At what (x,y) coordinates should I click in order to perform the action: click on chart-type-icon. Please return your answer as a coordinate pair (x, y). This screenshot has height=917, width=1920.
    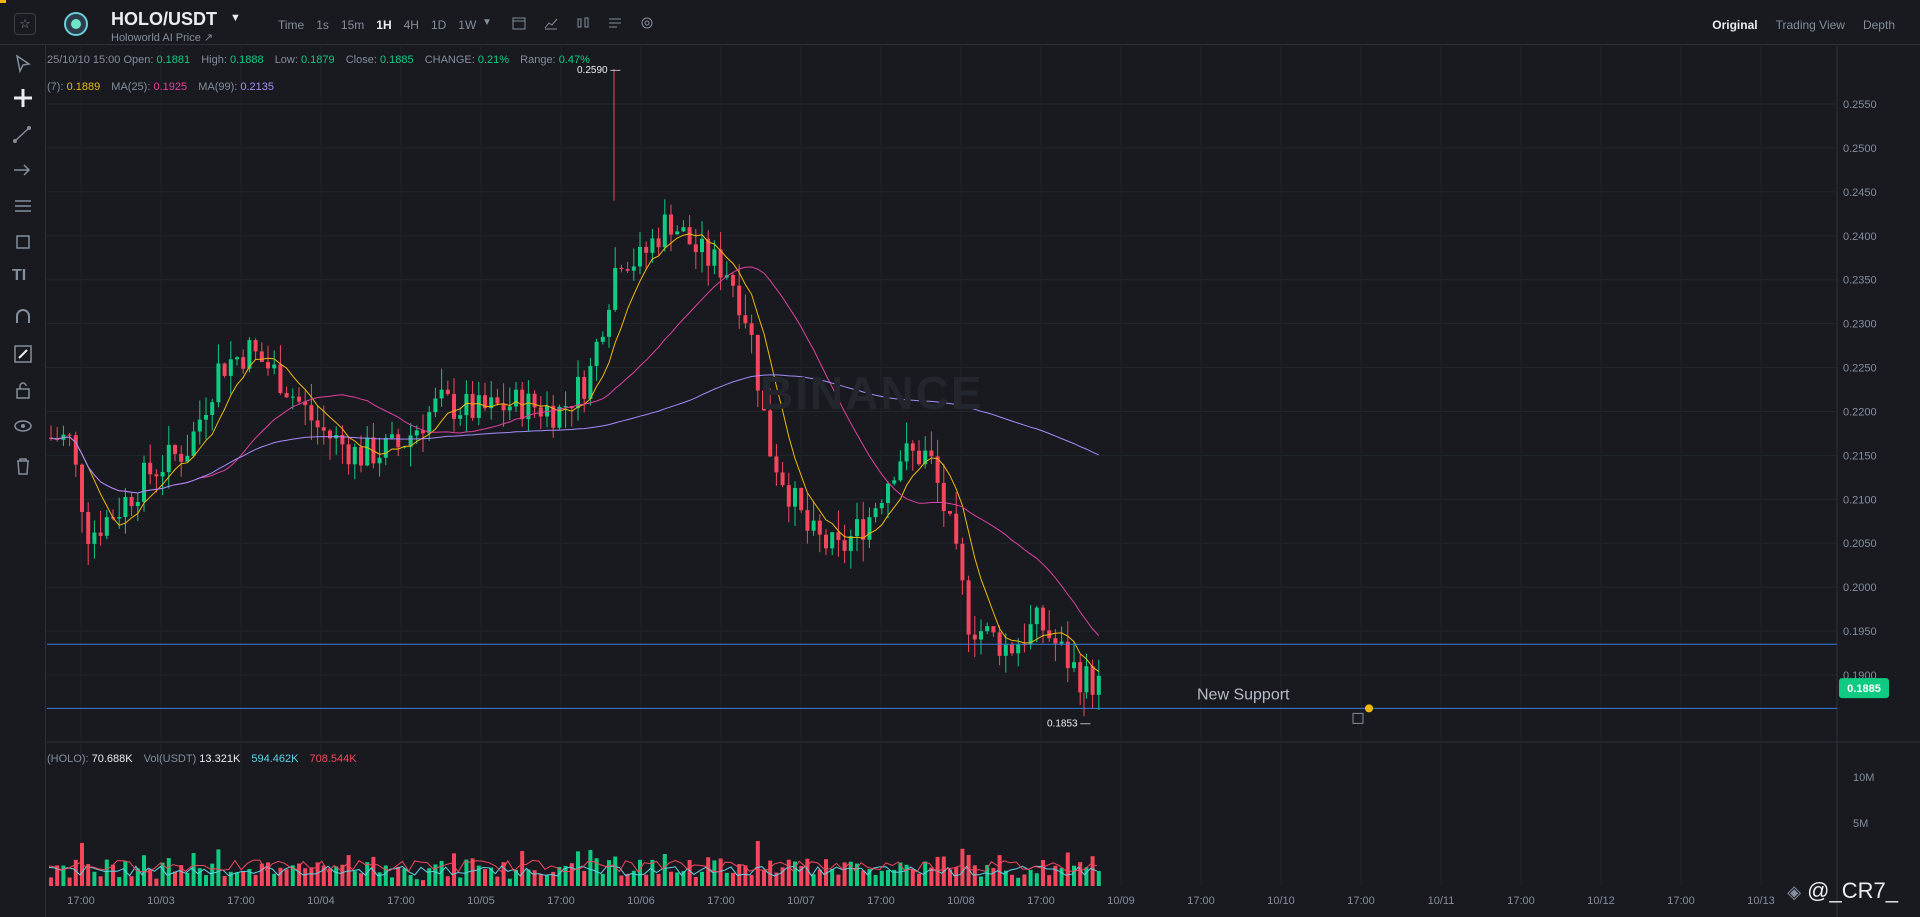
    Looking at the image, I should click on (583, 23).